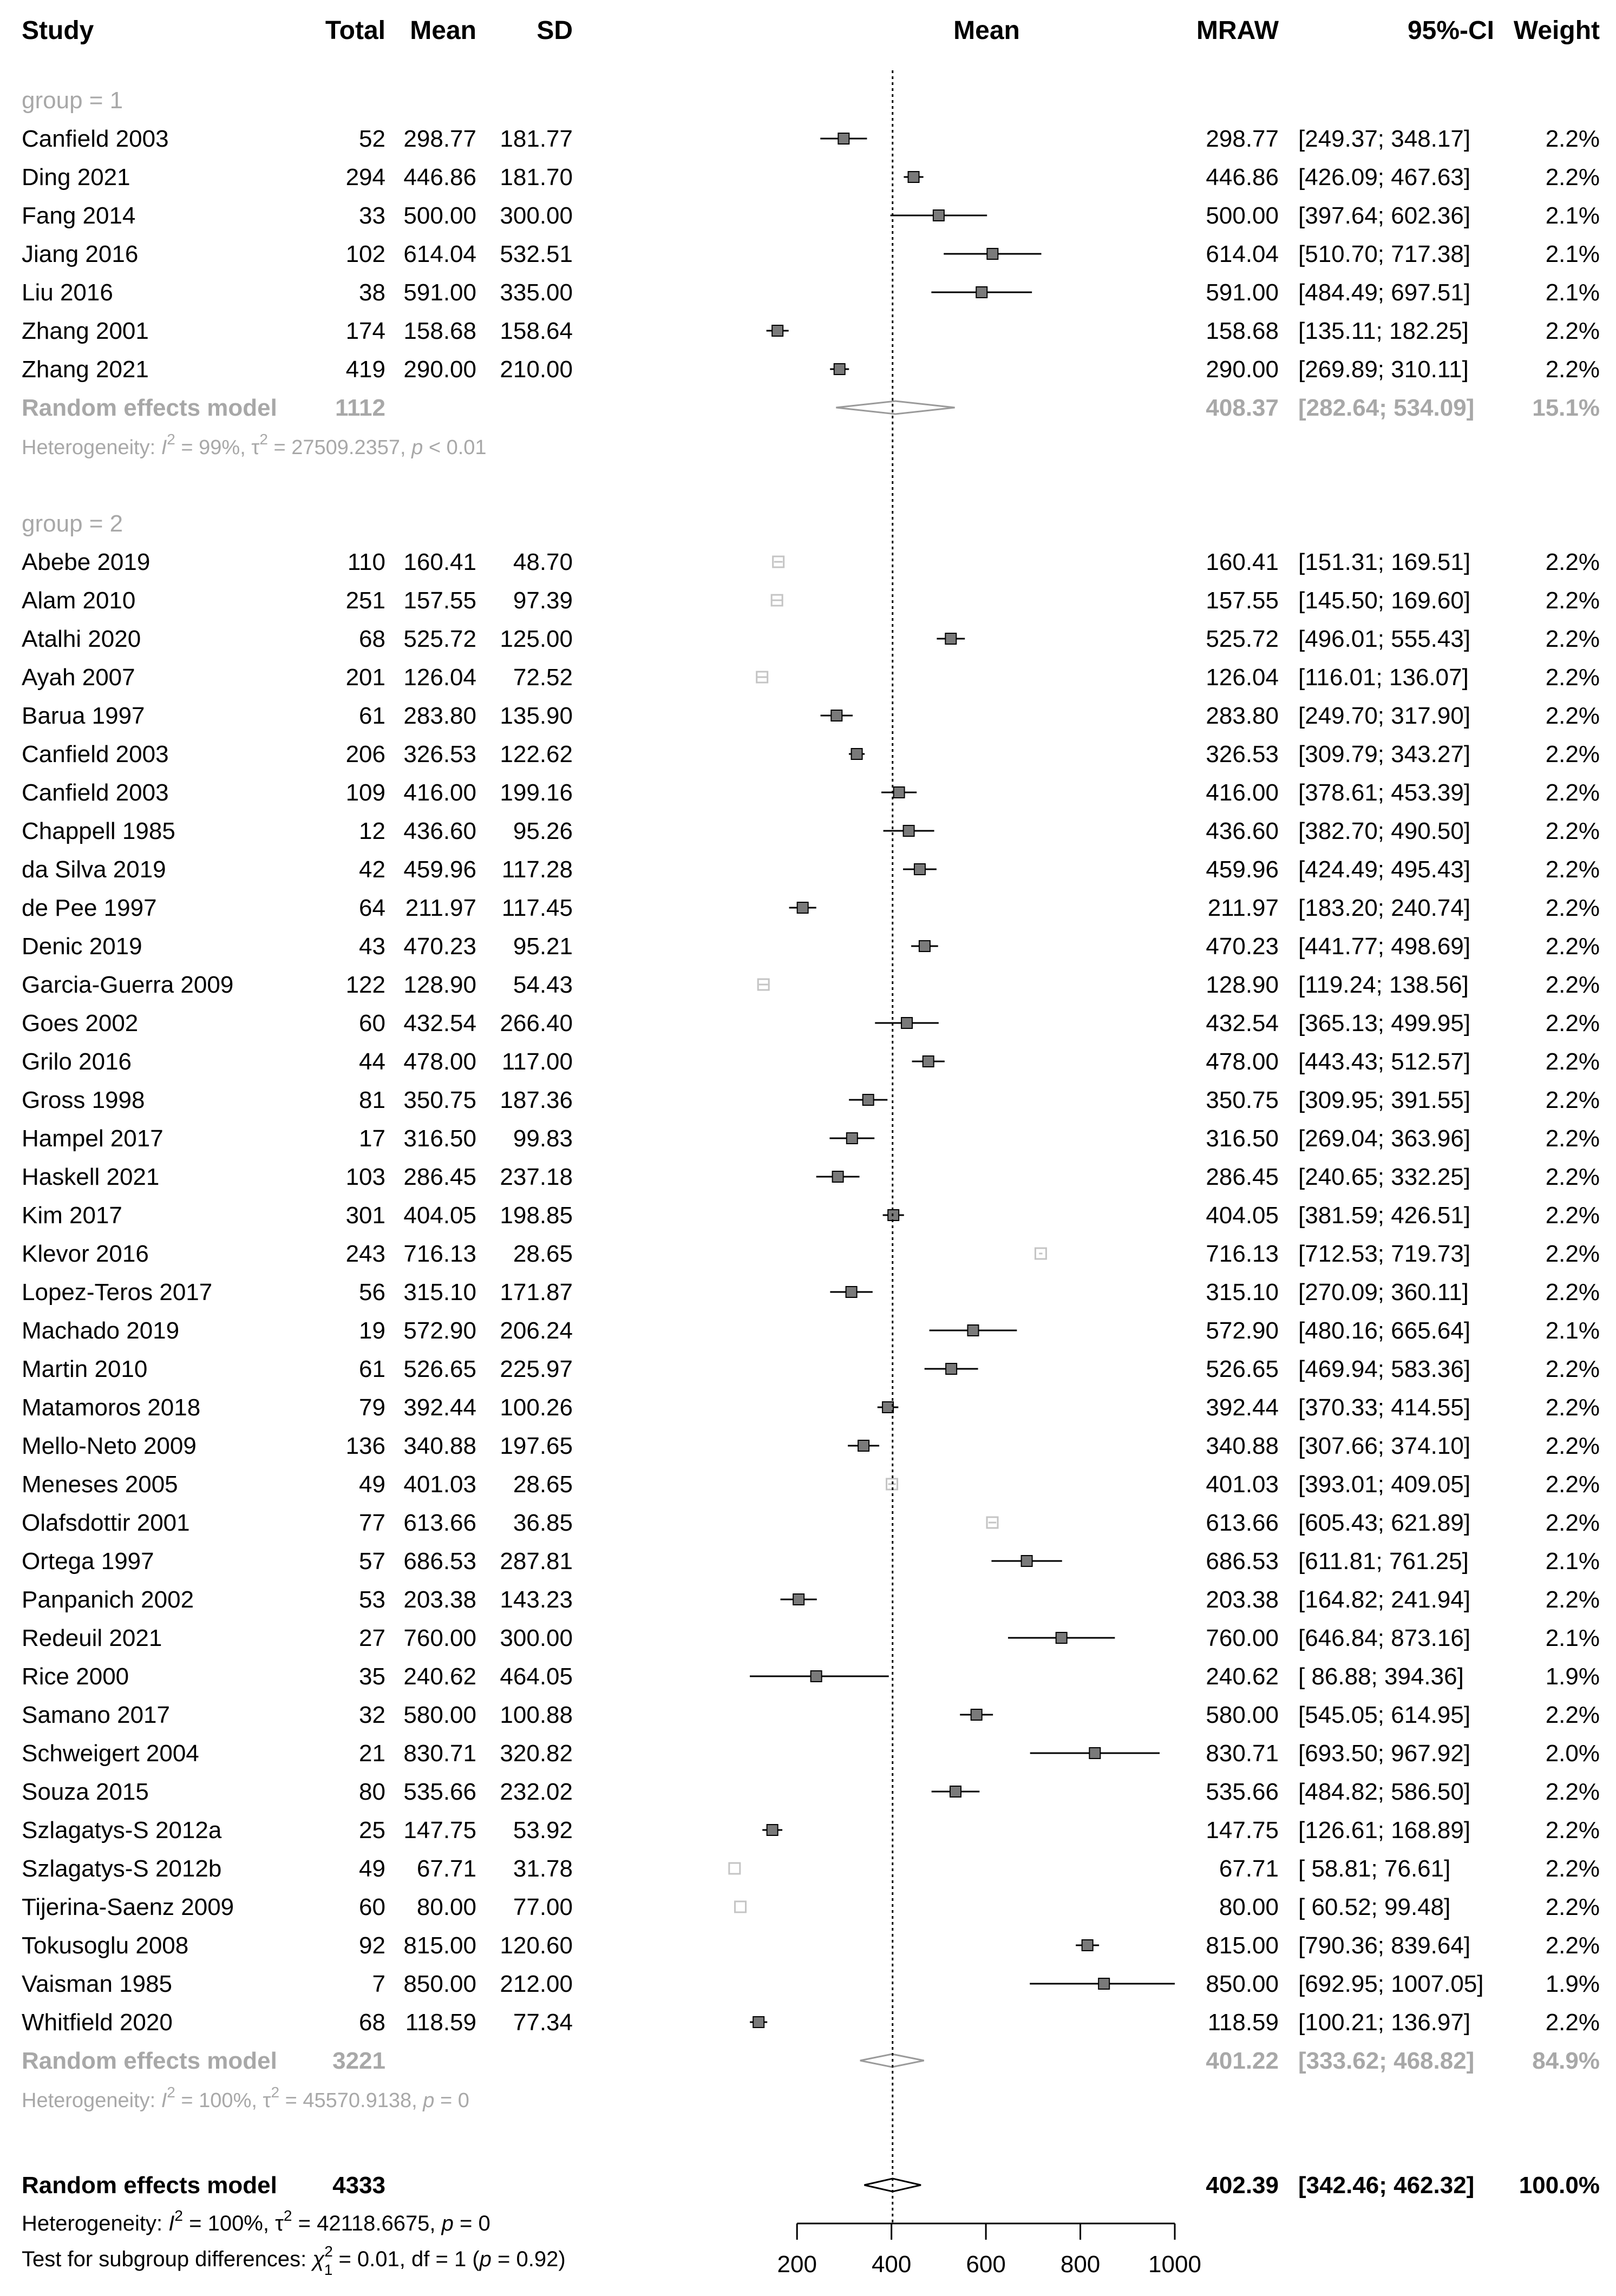 The width and height of the screenshot is (1616, 2296). What do you see at coordinates (372, 1484) in the screenshot?
I see `study-total: 49` at bounding box center [372, 1484].